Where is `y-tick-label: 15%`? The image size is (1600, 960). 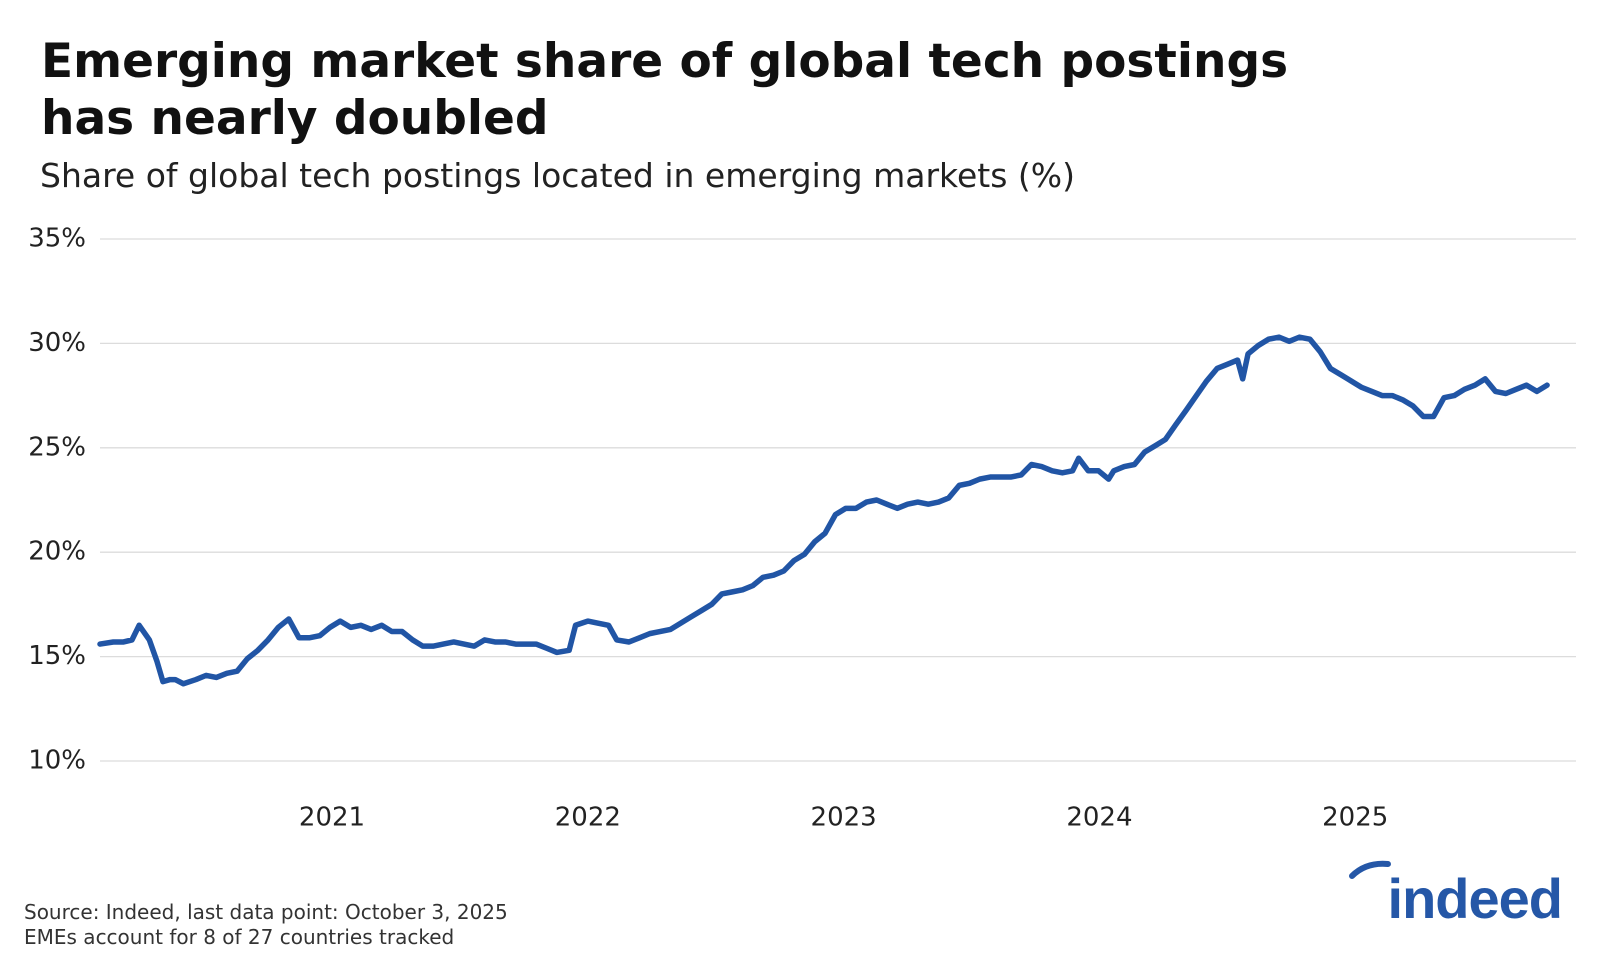 y-tick-label: 15% is located at coordinates (57, 656).